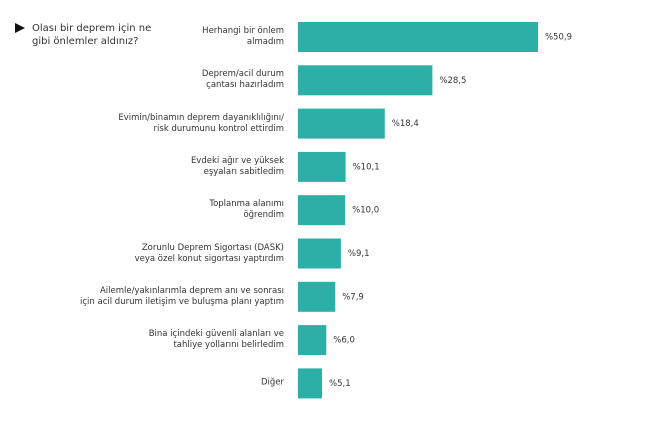  Describe the element at coordinates (558, 38) in the screenshot. I see `value-label: %50,9` at that location.